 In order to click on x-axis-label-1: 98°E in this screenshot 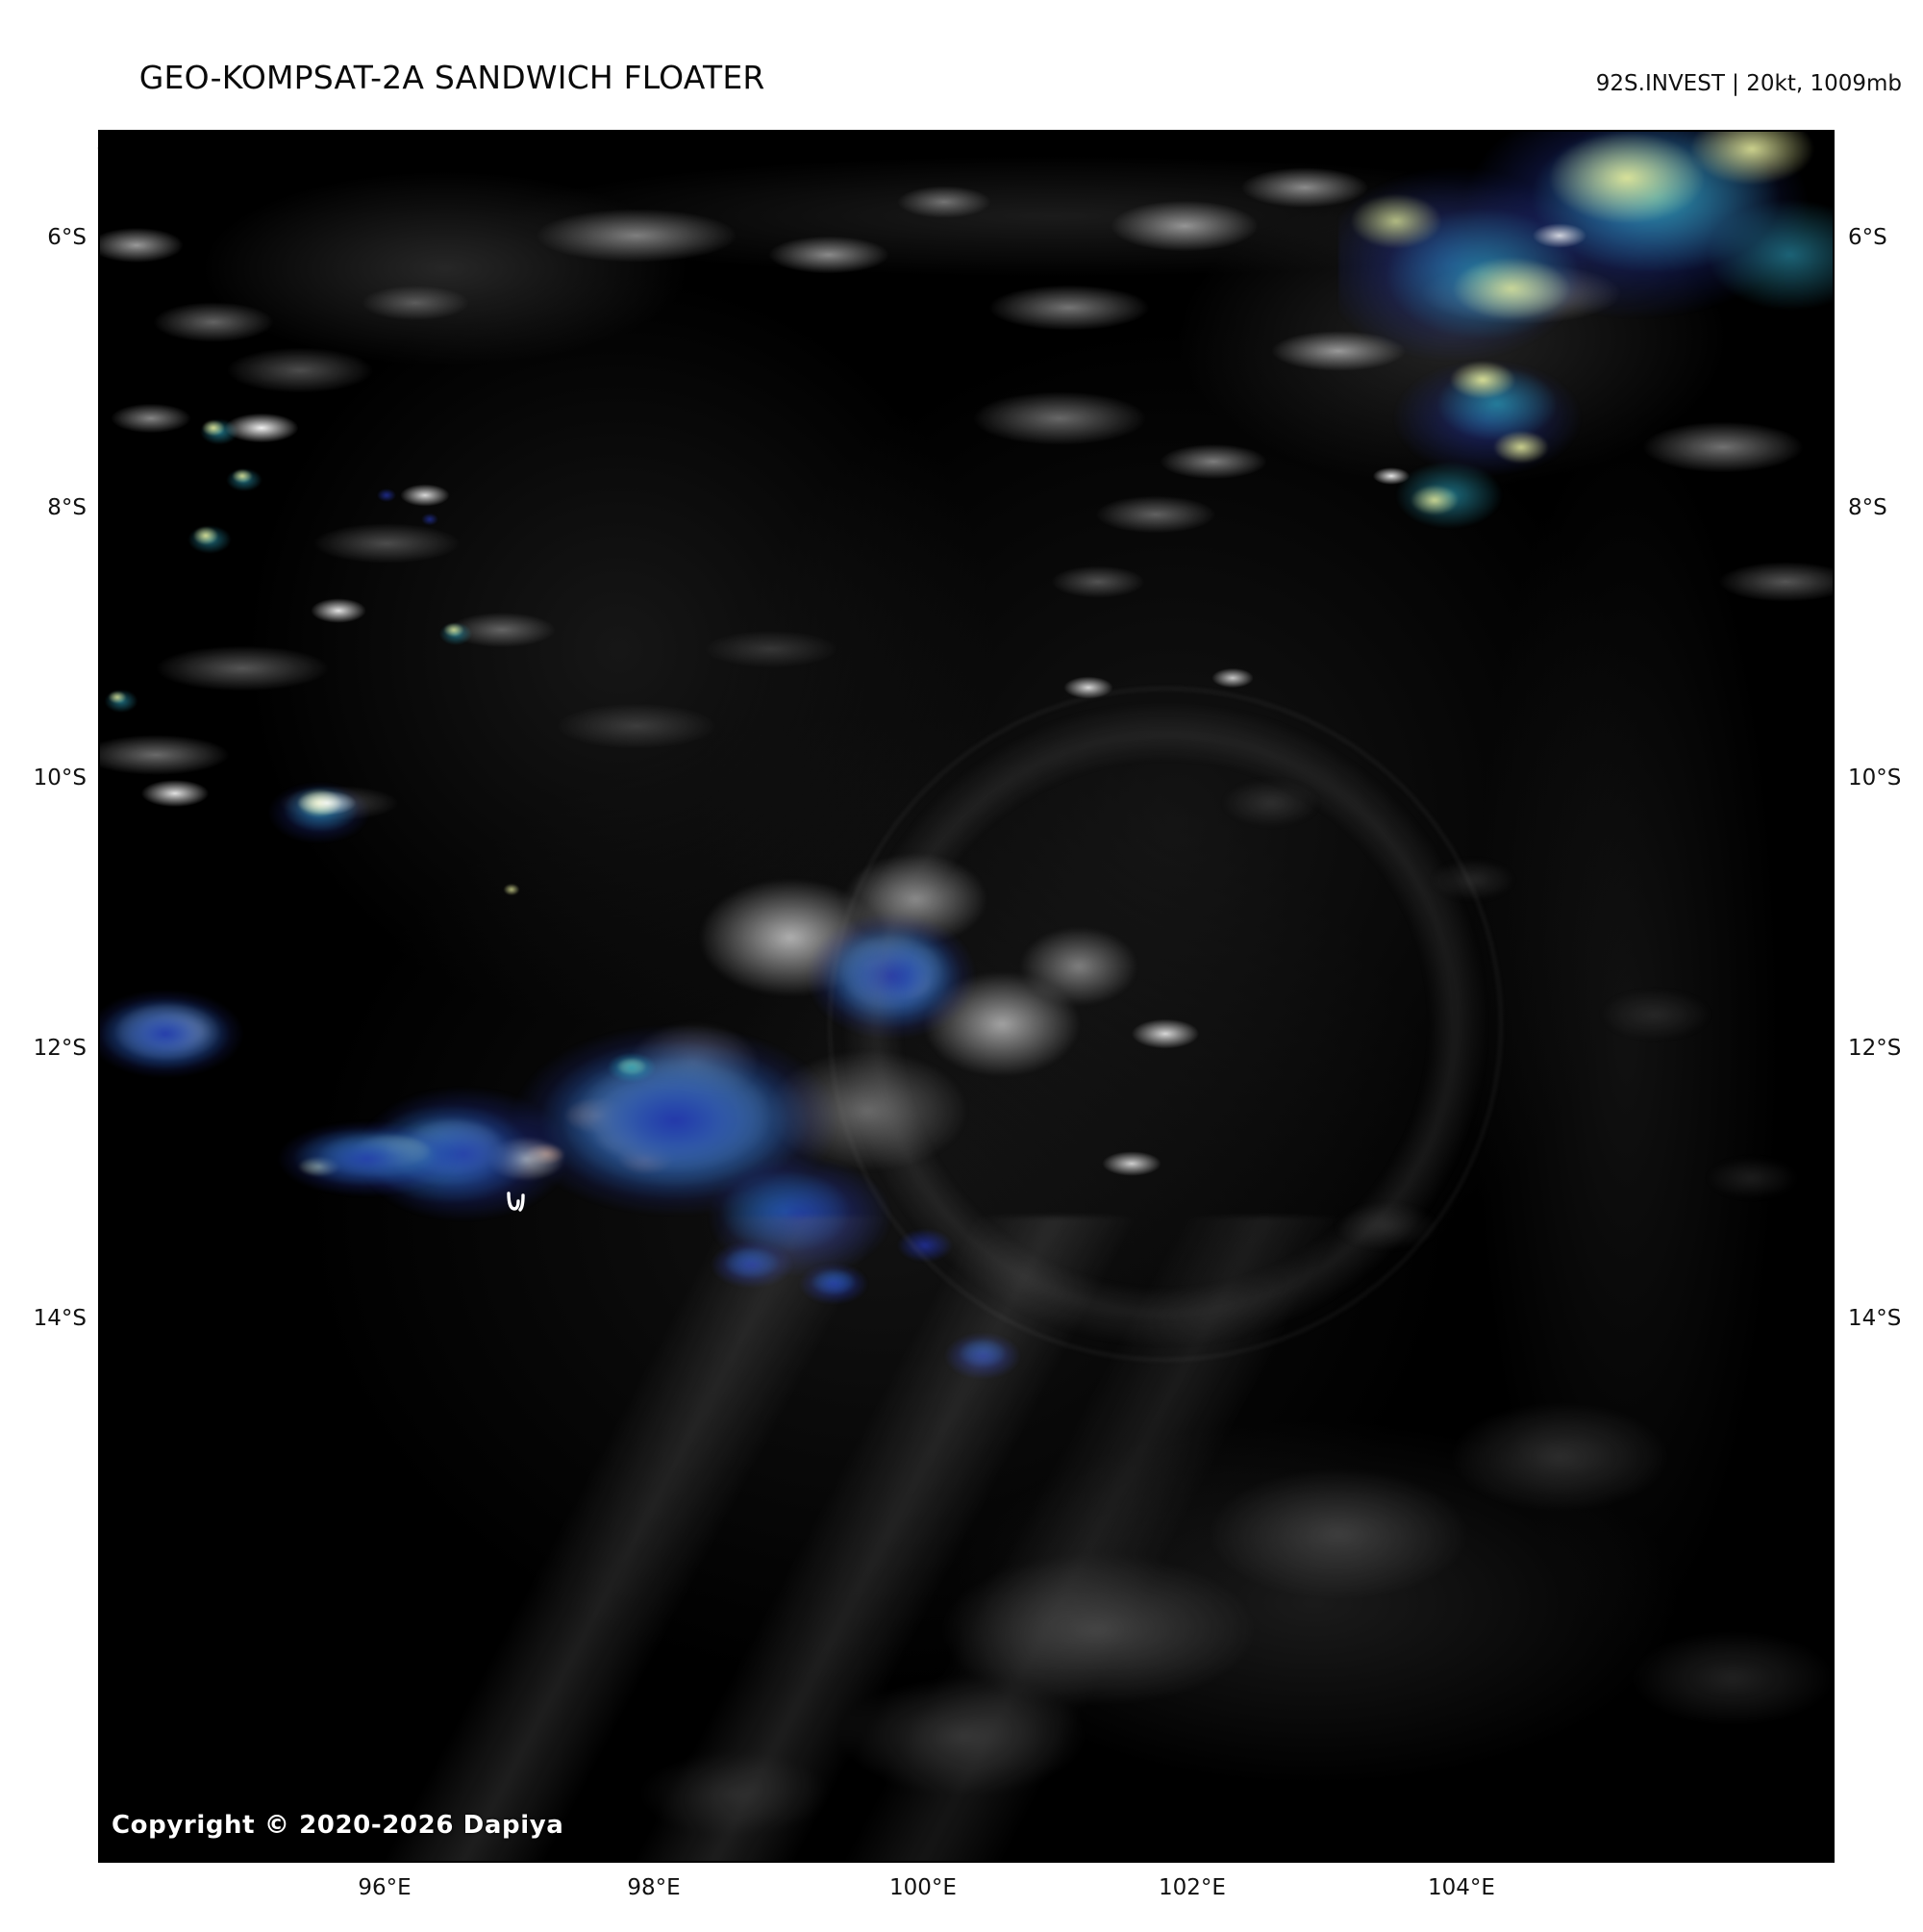, I will do `click(654, 1887)`.